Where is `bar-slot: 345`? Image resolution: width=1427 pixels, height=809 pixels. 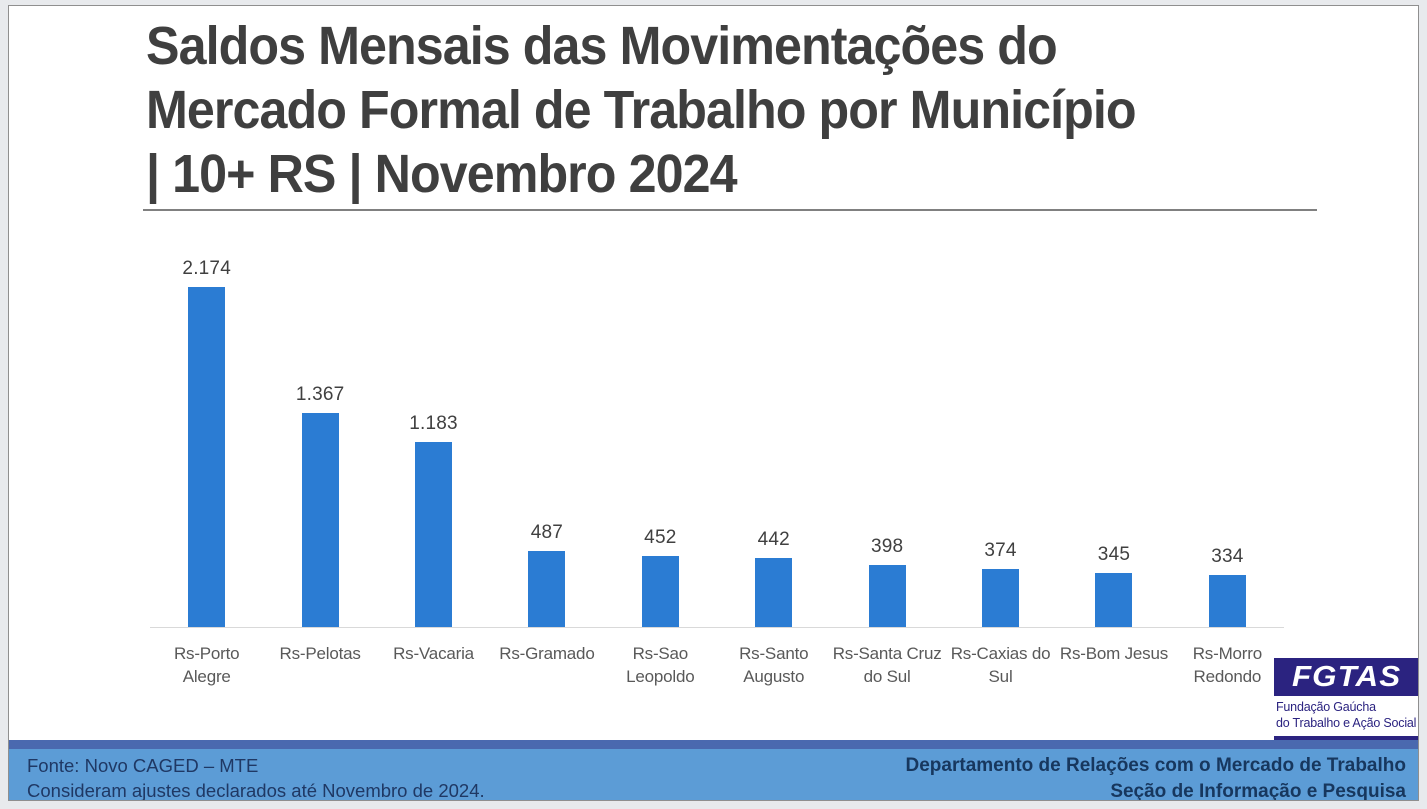 bar-slot: 345 is located at coordinates (1113, 585).